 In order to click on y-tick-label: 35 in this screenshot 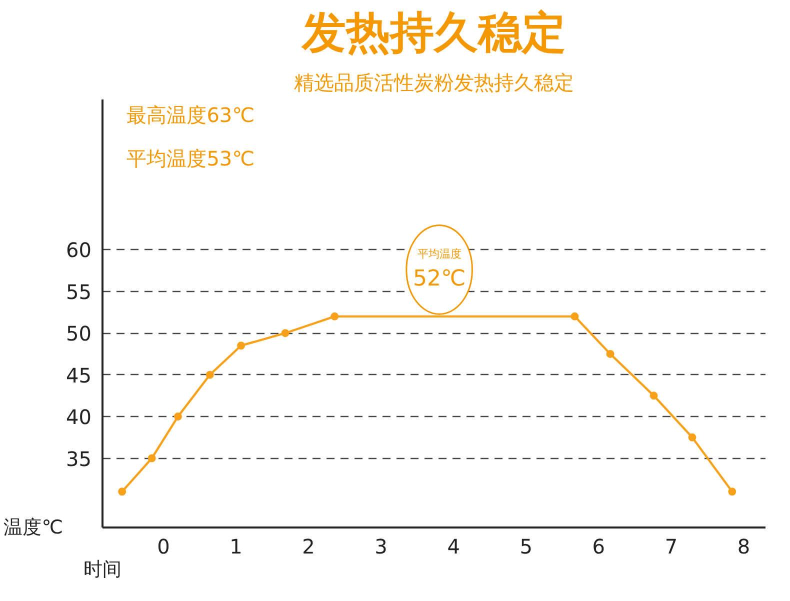, I will do `click(79, 458)`.